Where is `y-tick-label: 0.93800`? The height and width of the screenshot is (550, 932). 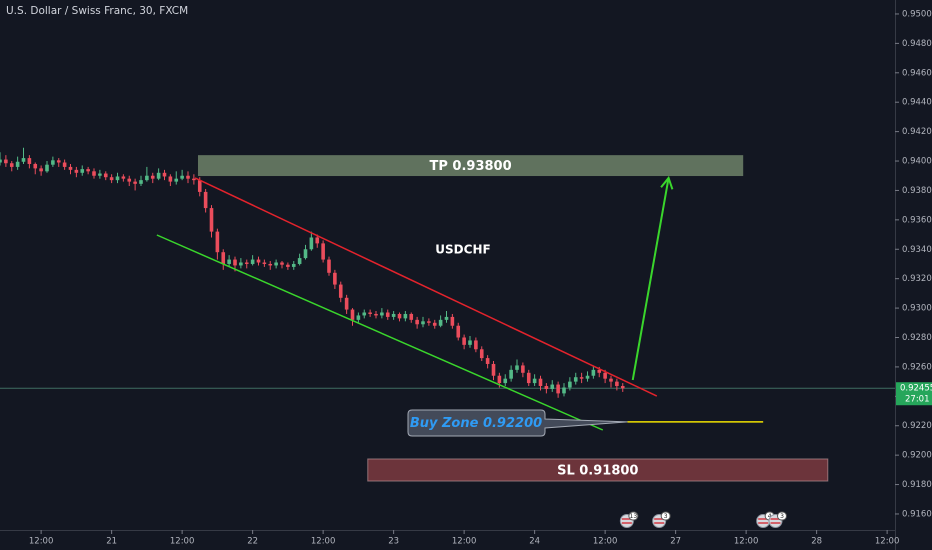
y-tick-label: 0.93800 is located at coordinates (917, 191).